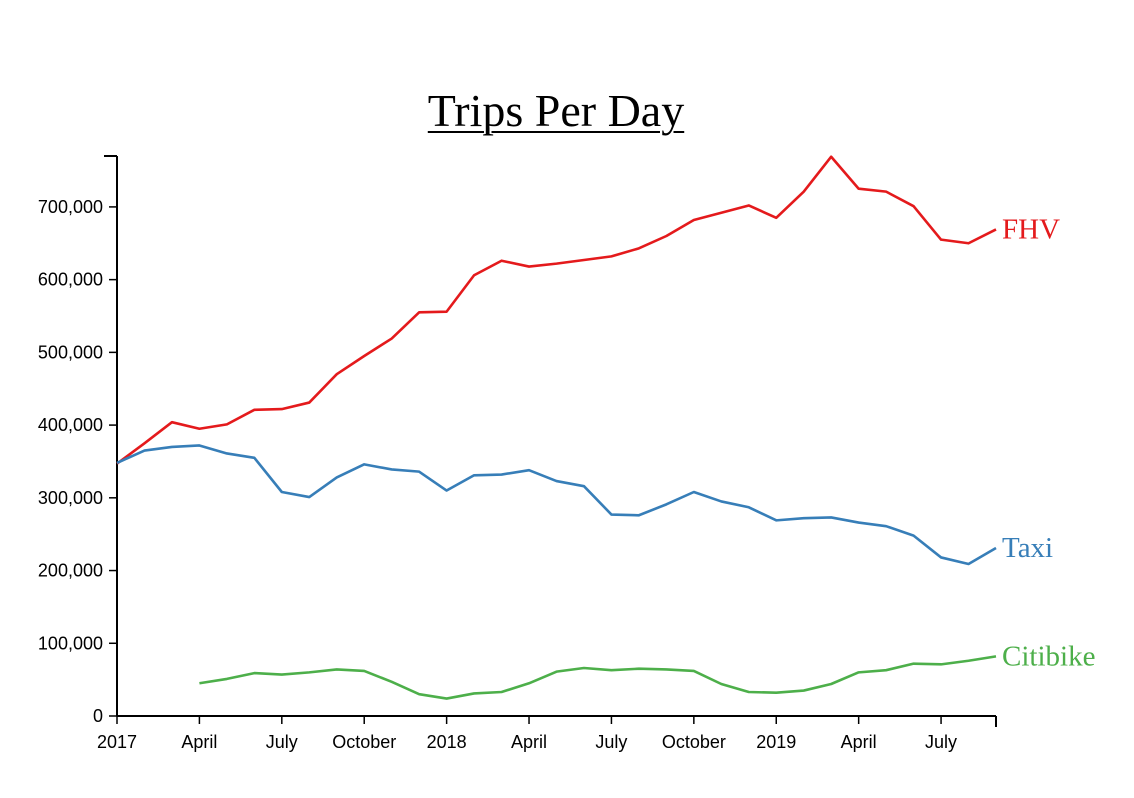 The image size is (1134, 798). Describe the element at coordinates (70, 498) in the screenshot. I see `y-tick-label: 300,000` at that location.